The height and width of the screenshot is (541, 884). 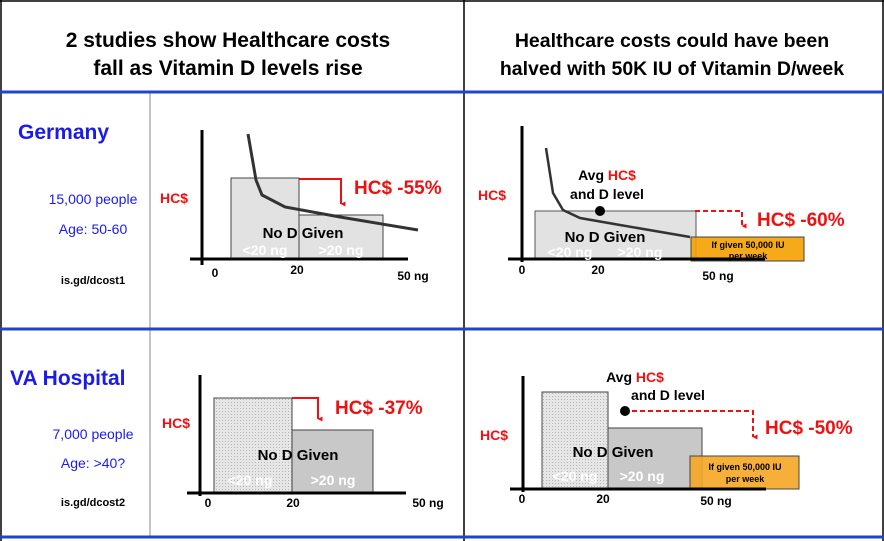 I want to click on study-people: 7,000 people, so click(x=93, y=434).